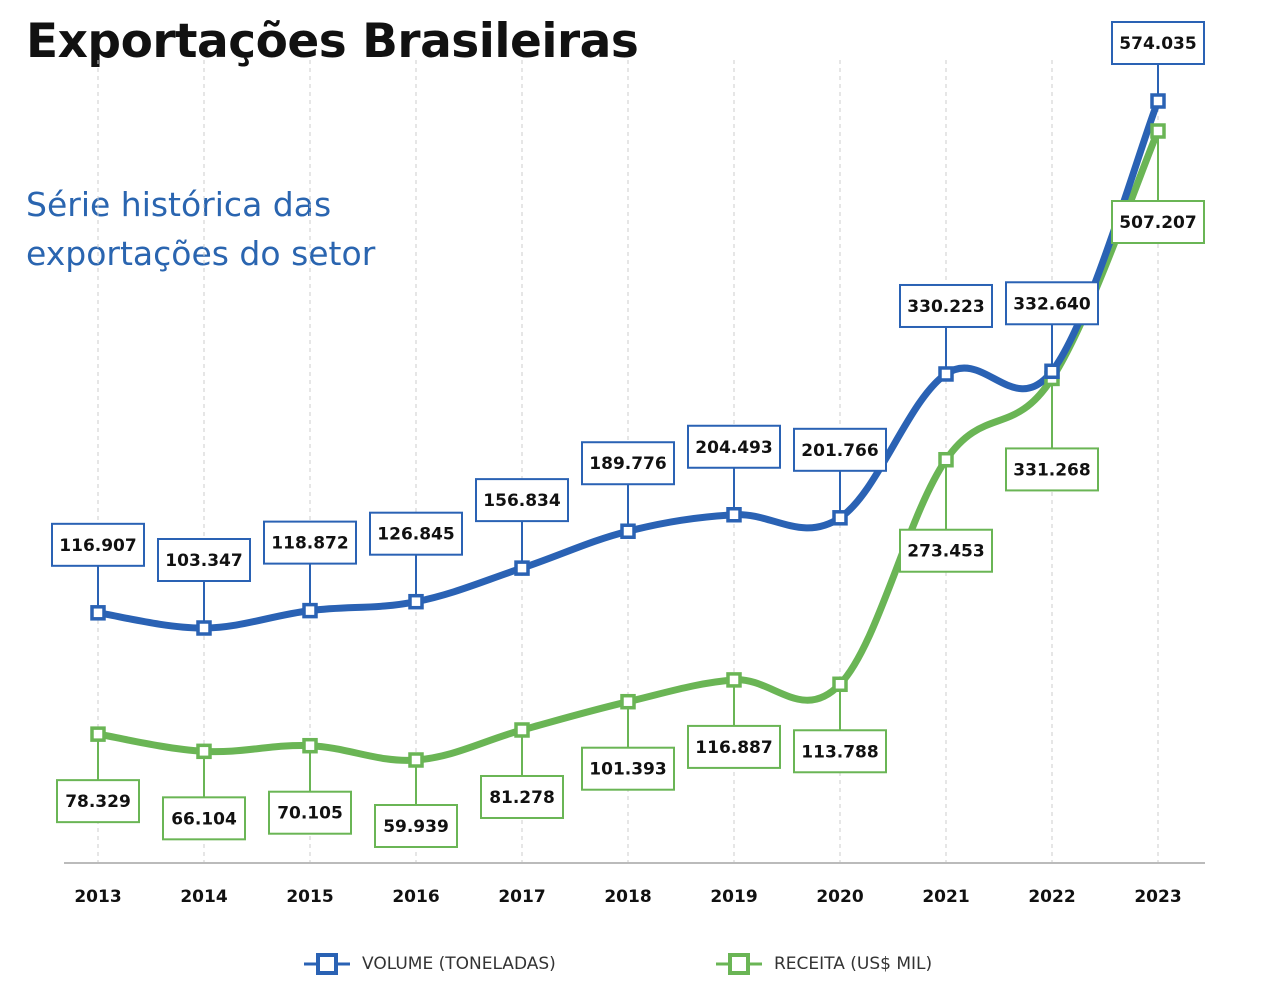 This screenshot has width=1274, height=996. I want to click on x-tick-label-2020: 2020, so click(839, 897).